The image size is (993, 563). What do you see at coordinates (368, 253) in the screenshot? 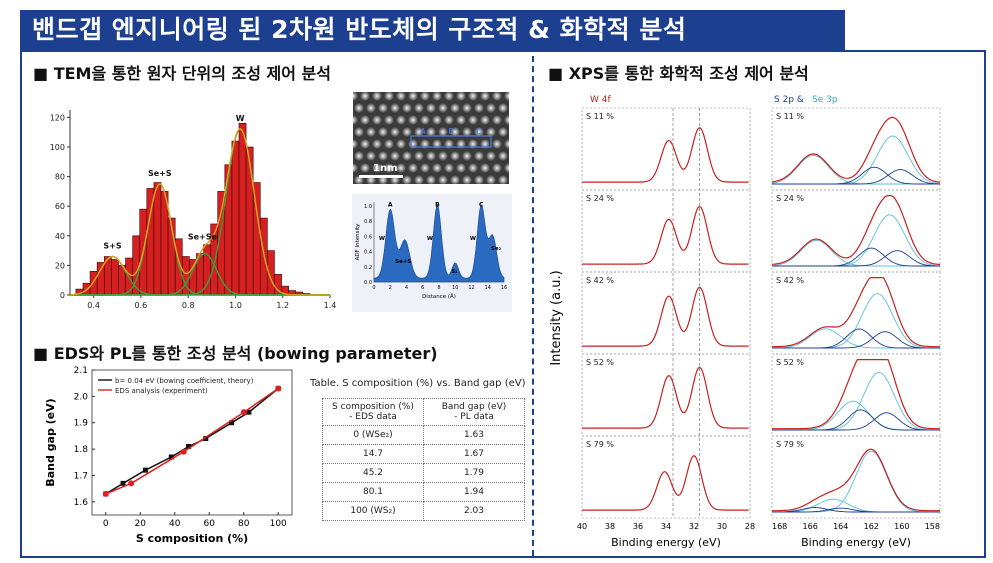
I see `y-tick-label: 0.4` at bounding box center [368, 253].